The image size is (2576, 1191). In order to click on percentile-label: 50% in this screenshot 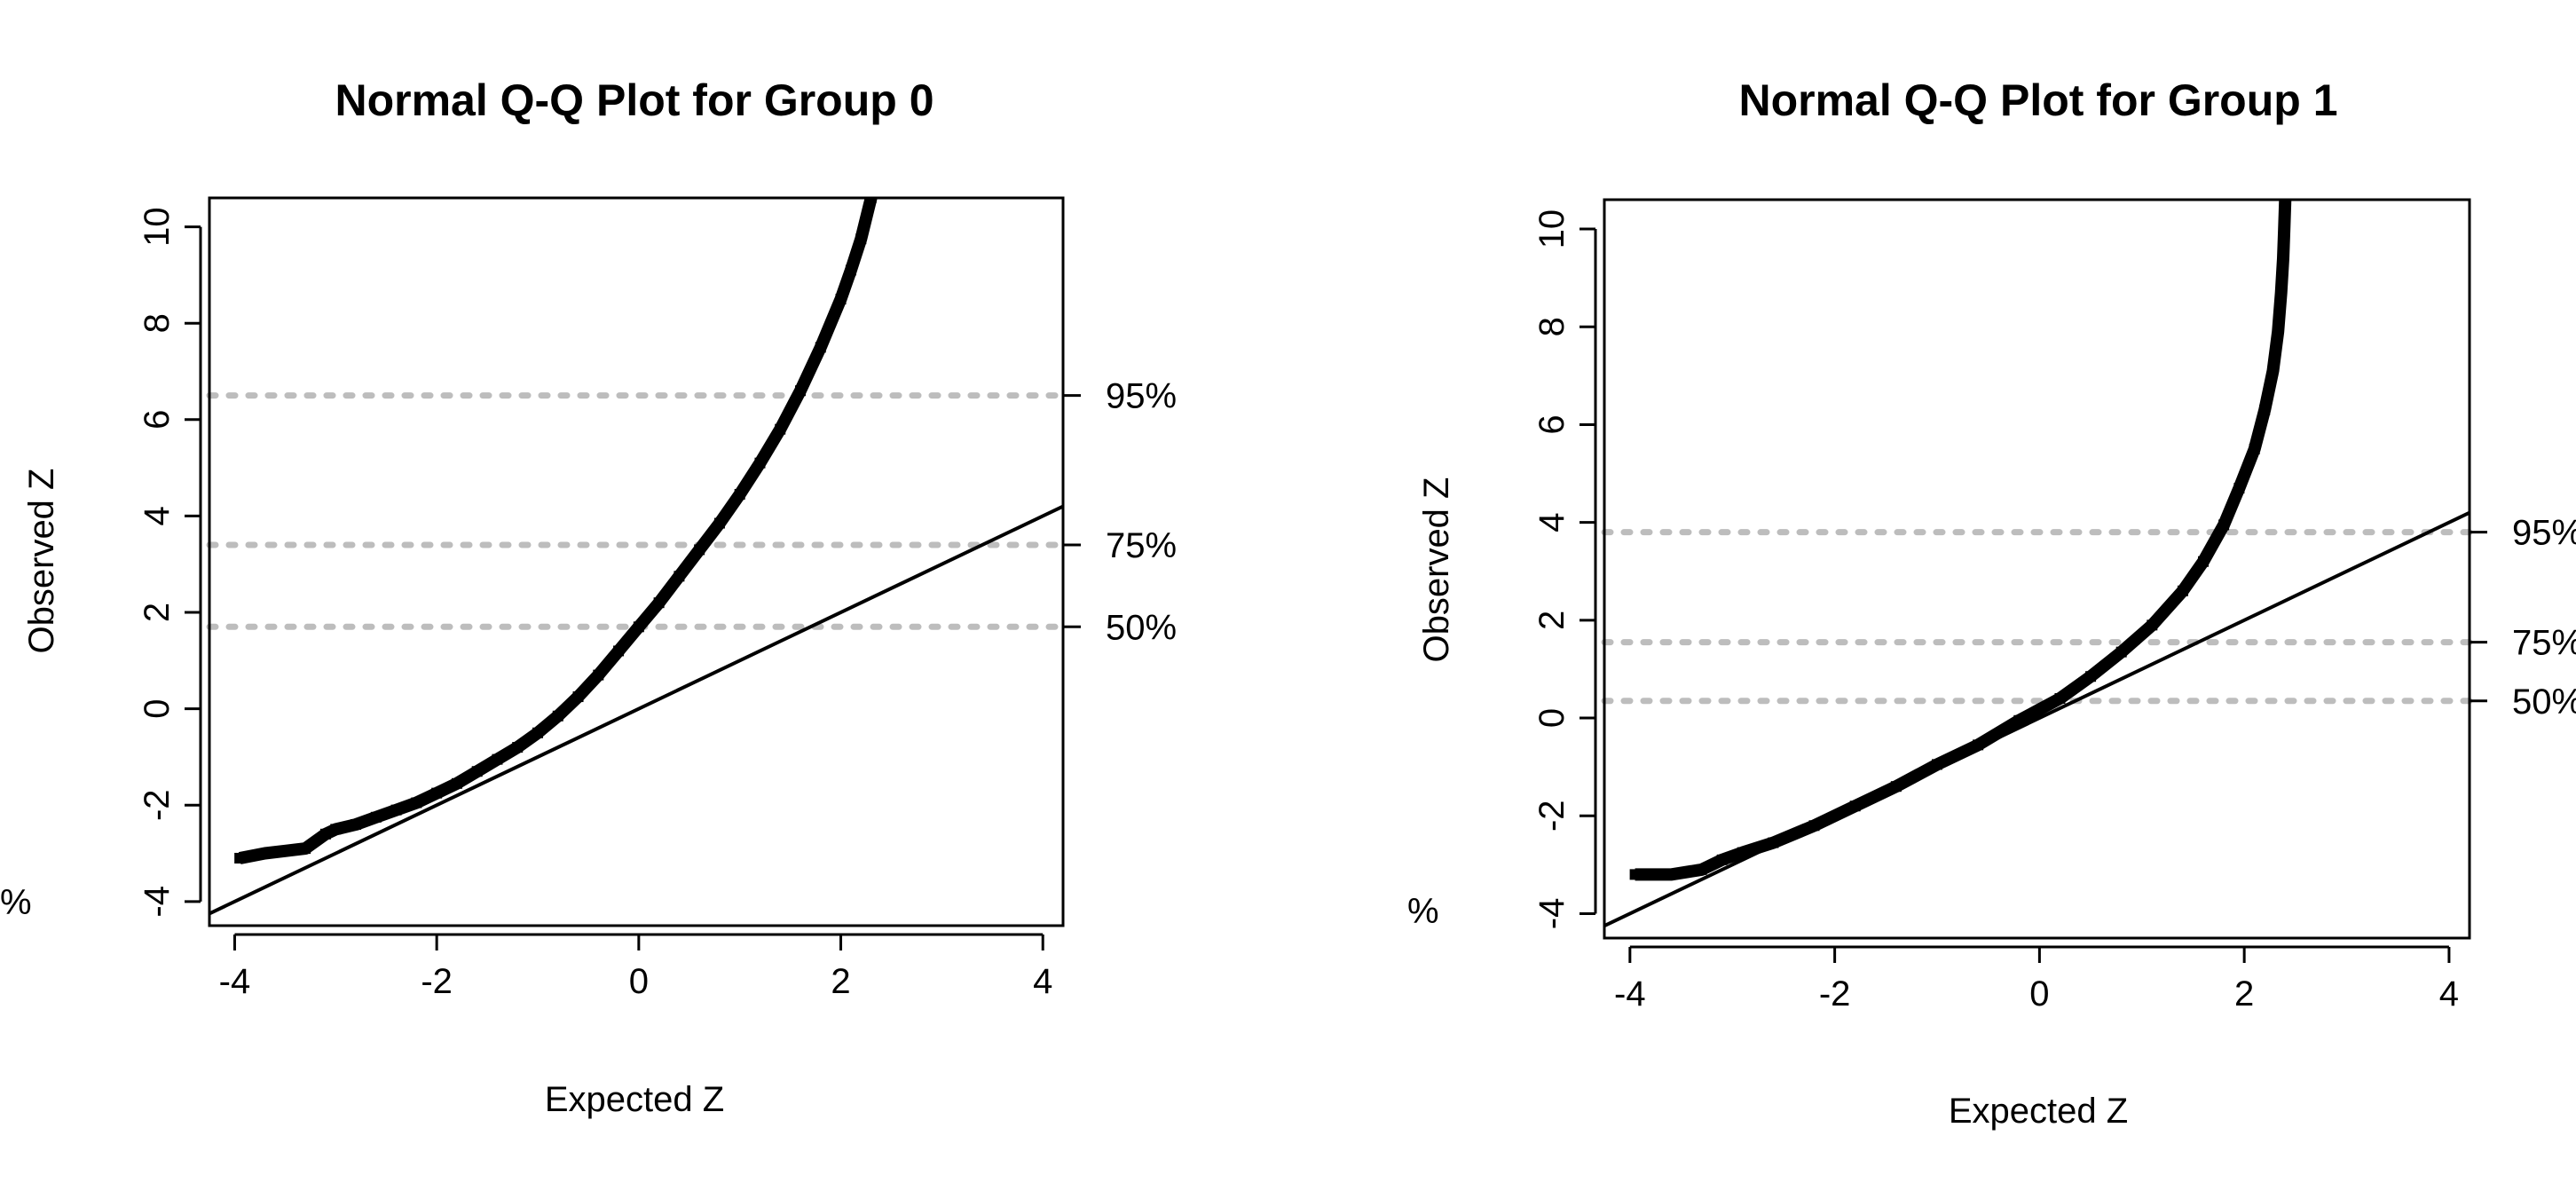, I will do `click(2544, 702)`.